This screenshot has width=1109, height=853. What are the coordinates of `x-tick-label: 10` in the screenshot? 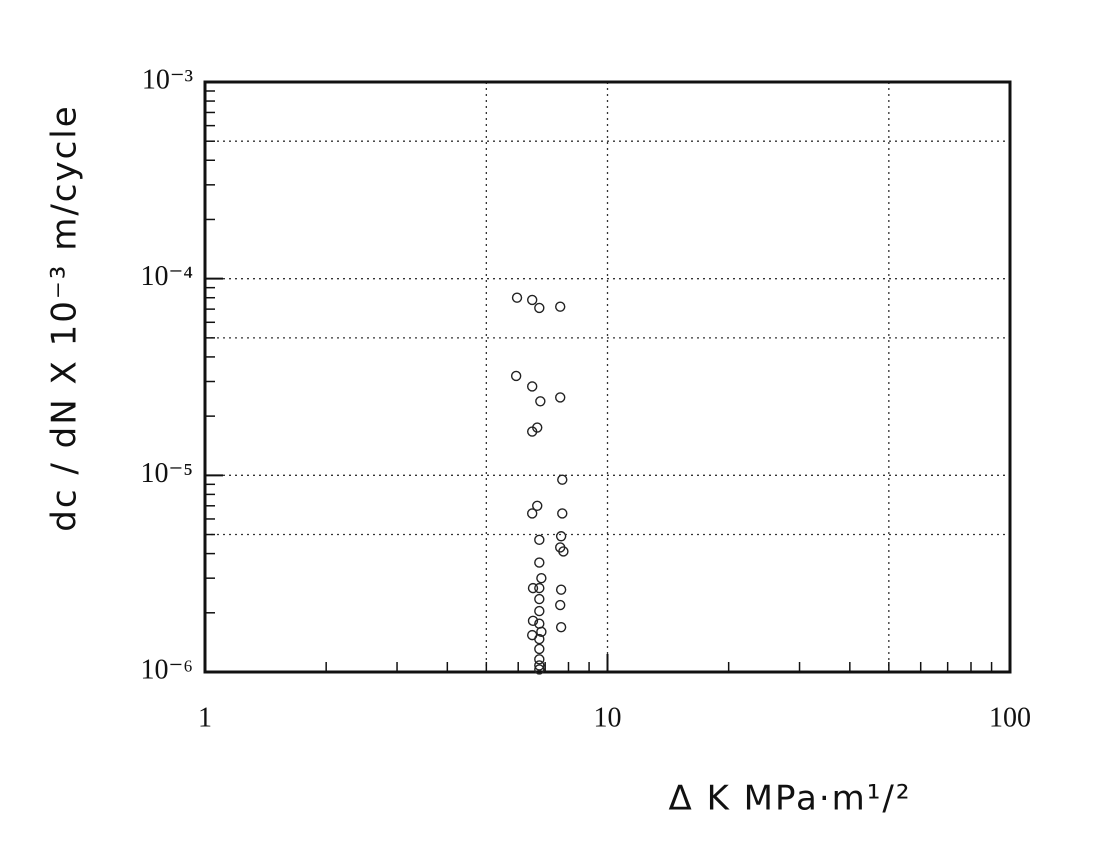 It's located at (608, 717).